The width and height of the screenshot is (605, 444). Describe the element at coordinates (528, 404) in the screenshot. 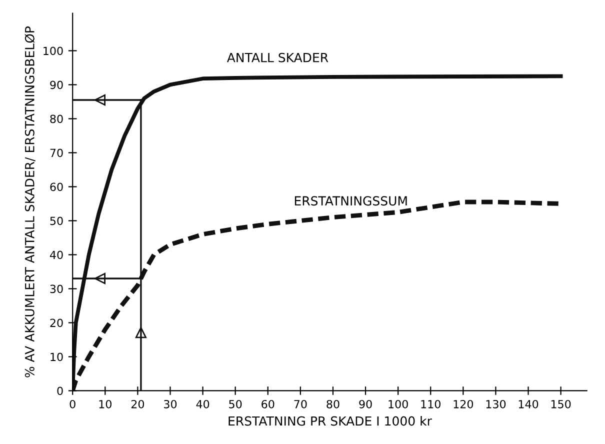

I see `x-tick-label: 140` at that location.